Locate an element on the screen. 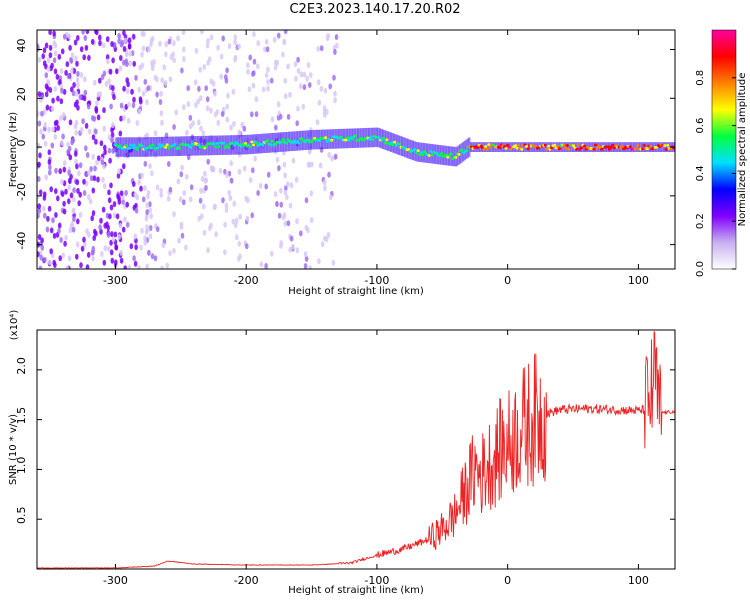  x-tick-label: -200 is located at coordinates (246, 280).